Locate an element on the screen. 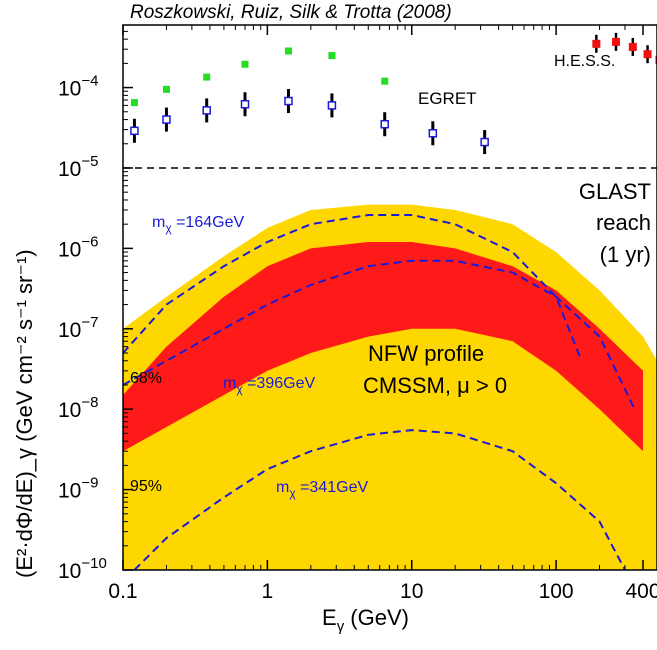 The image size is (657, 650). x-tick-label: 400 is located at coordinates (641, 591).